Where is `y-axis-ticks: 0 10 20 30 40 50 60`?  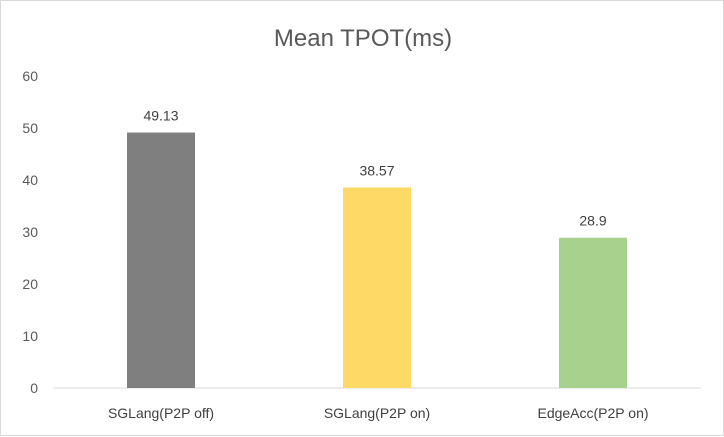
y-axis-ticks: 0 10 20 30 40 50 60 is located at coordinates (30, 232).